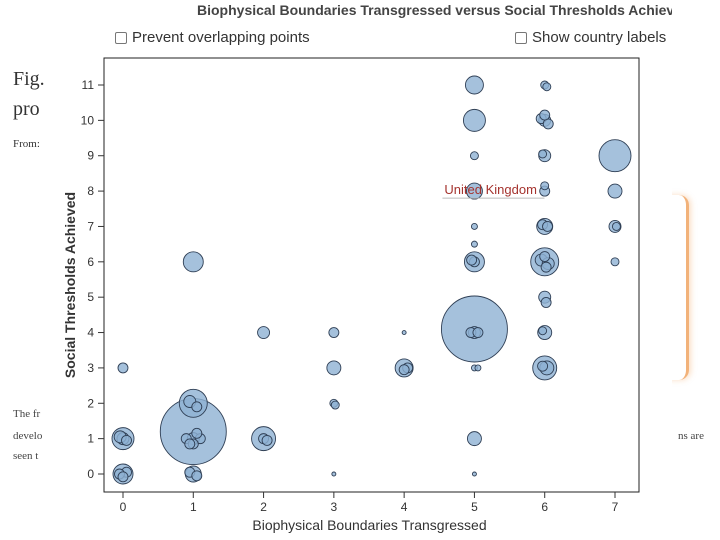 Image resolution: width=720 pixels, height=540 pixels. What do you see at coordinates (90, 297) in the screenshot?
I see `y-tick-label: 5` at bounding box center [90, 297].